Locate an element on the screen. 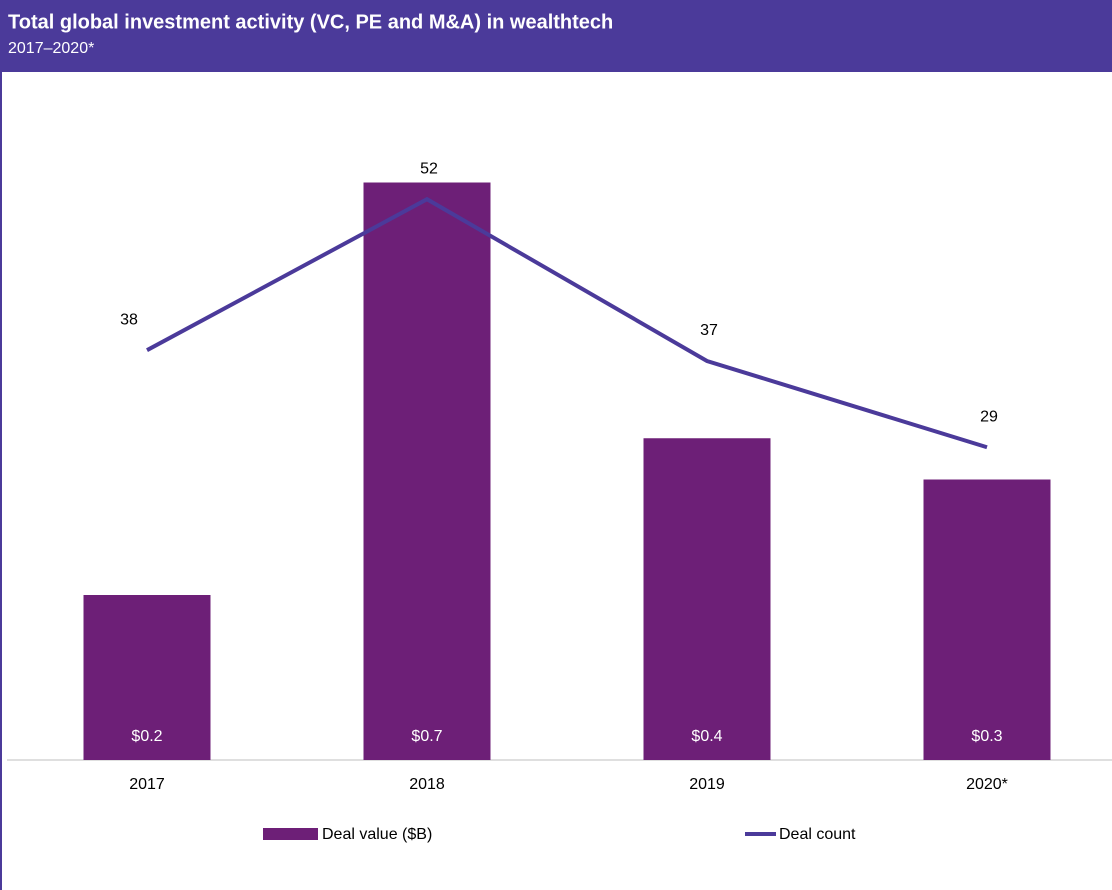 This screenshot has width=1112, height=890. bar-value-label: $0.7 is located at coordinates (426, 736).